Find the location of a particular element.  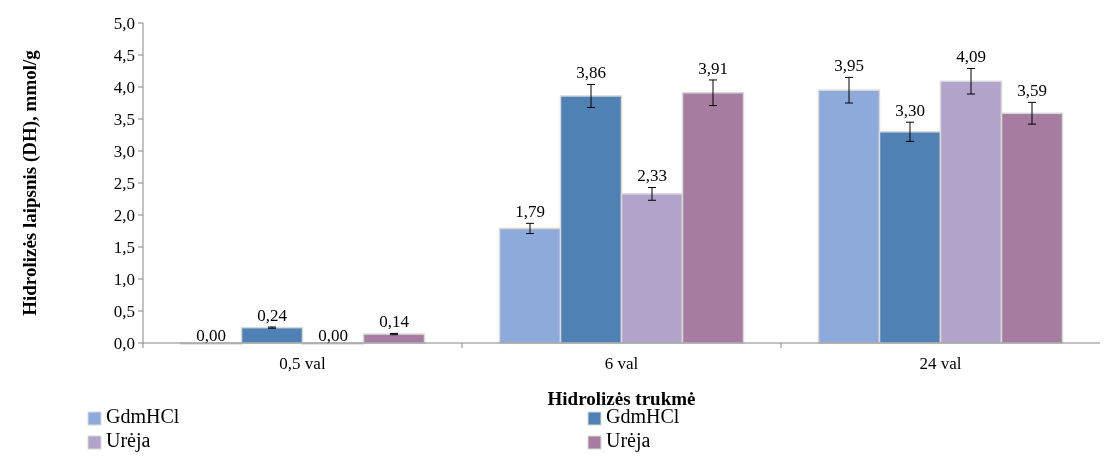

x-tick-label: 0,5 val is located at coordinates (302, 363).